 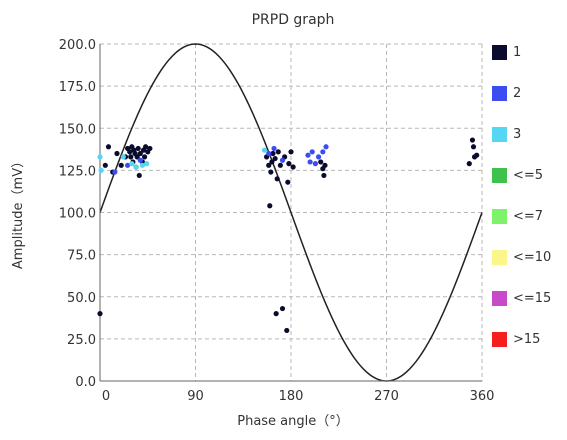 What do you see at coordinates (532, 257) in the screenshot?
I see `legend-label: <=10` at bounding box center [532, 257].